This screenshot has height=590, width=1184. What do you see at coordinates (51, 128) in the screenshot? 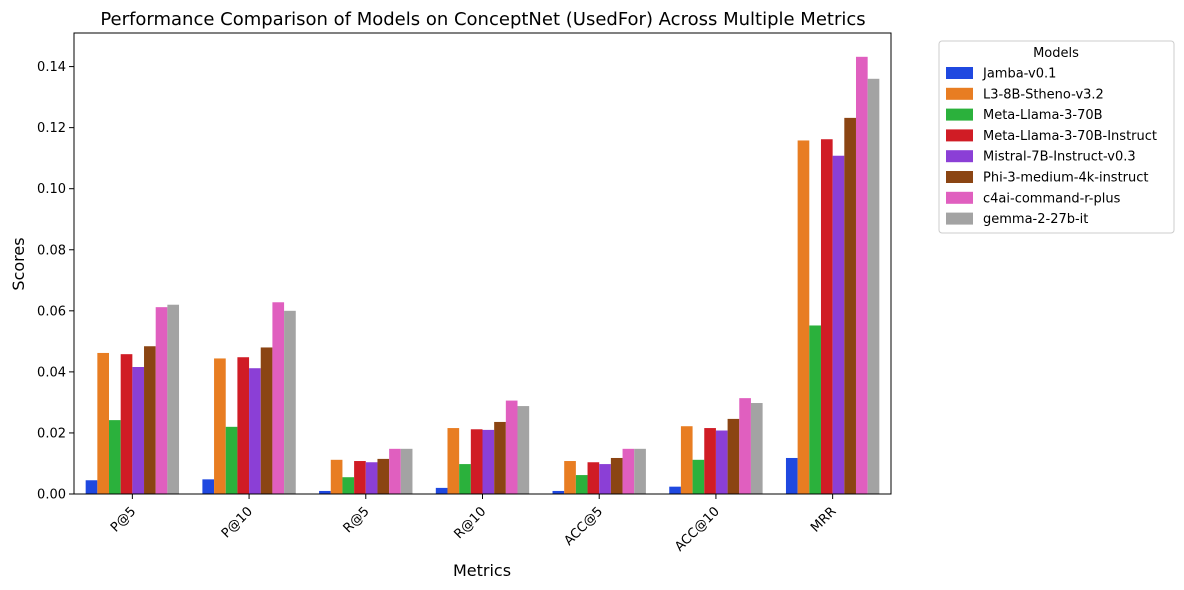
I see `y-tick-label: 0.12` at bounding box center [51, 128].